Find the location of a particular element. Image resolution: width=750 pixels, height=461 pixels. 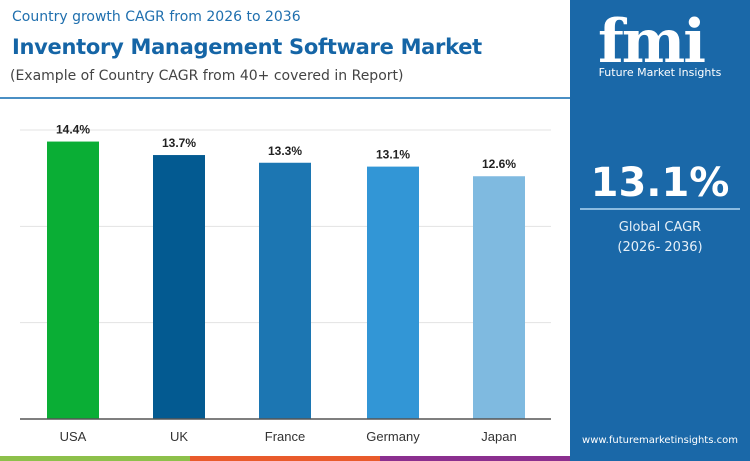

global-cagr-label-block: Global CAGR (2026- 2036) is located at coordinates (660, 238).